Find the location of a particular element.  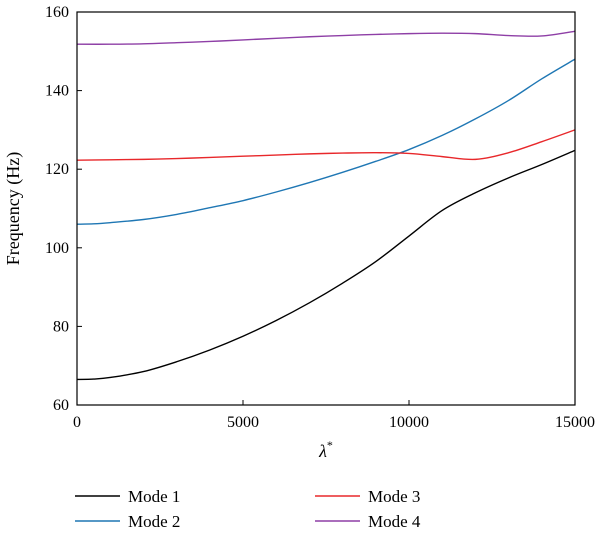

y-tick-label: 100 is located at coordinates (57, 248).